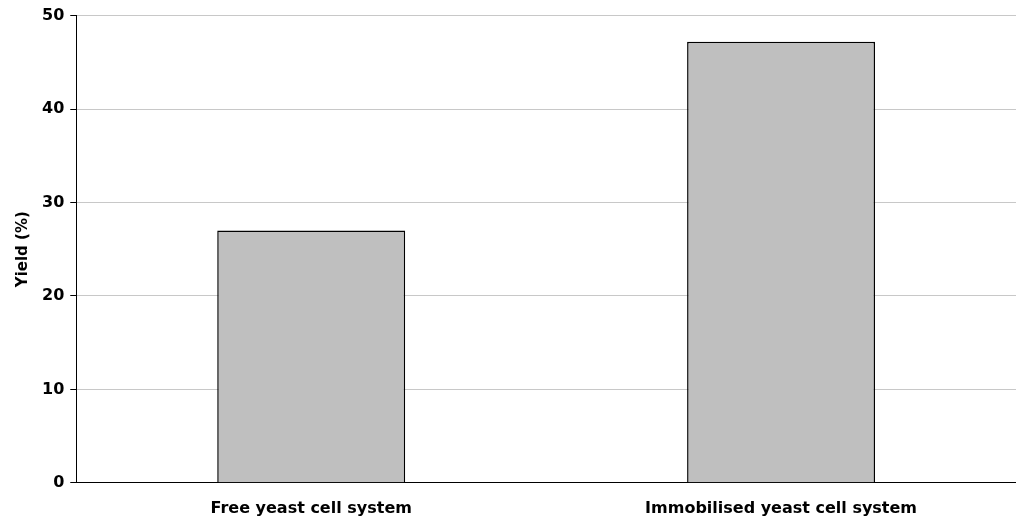  Describe the element at coordinates (53, 295) in the screenshot. I see `y-tick-label: 20` at that location.